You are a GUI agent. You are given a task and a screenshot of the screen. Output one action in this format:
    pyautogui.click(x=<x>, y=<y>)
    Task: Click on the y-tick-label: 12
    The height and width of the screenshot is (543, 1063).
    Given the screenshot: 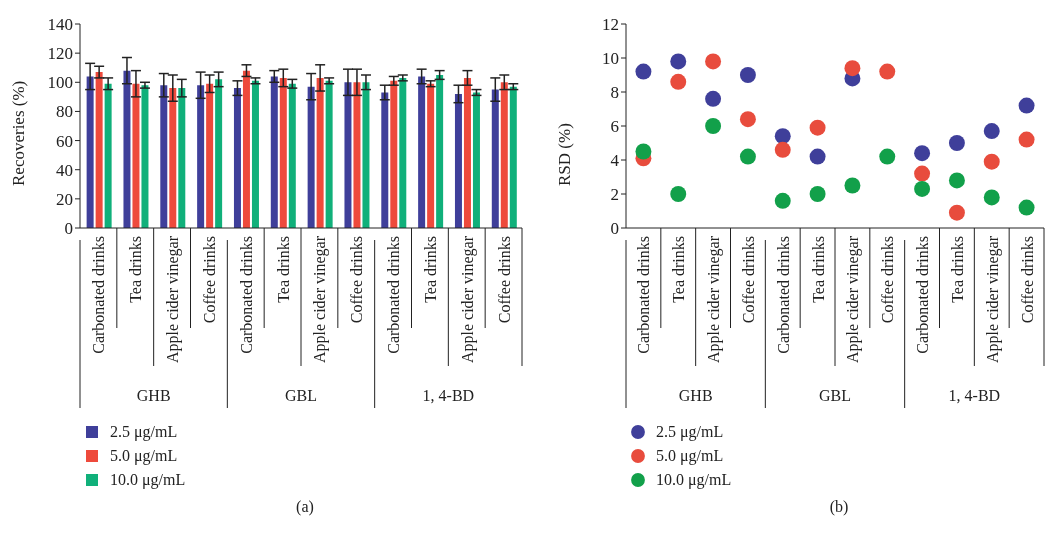 What is the action you would take?
    pyautogui.click(x=610, y=25)
    